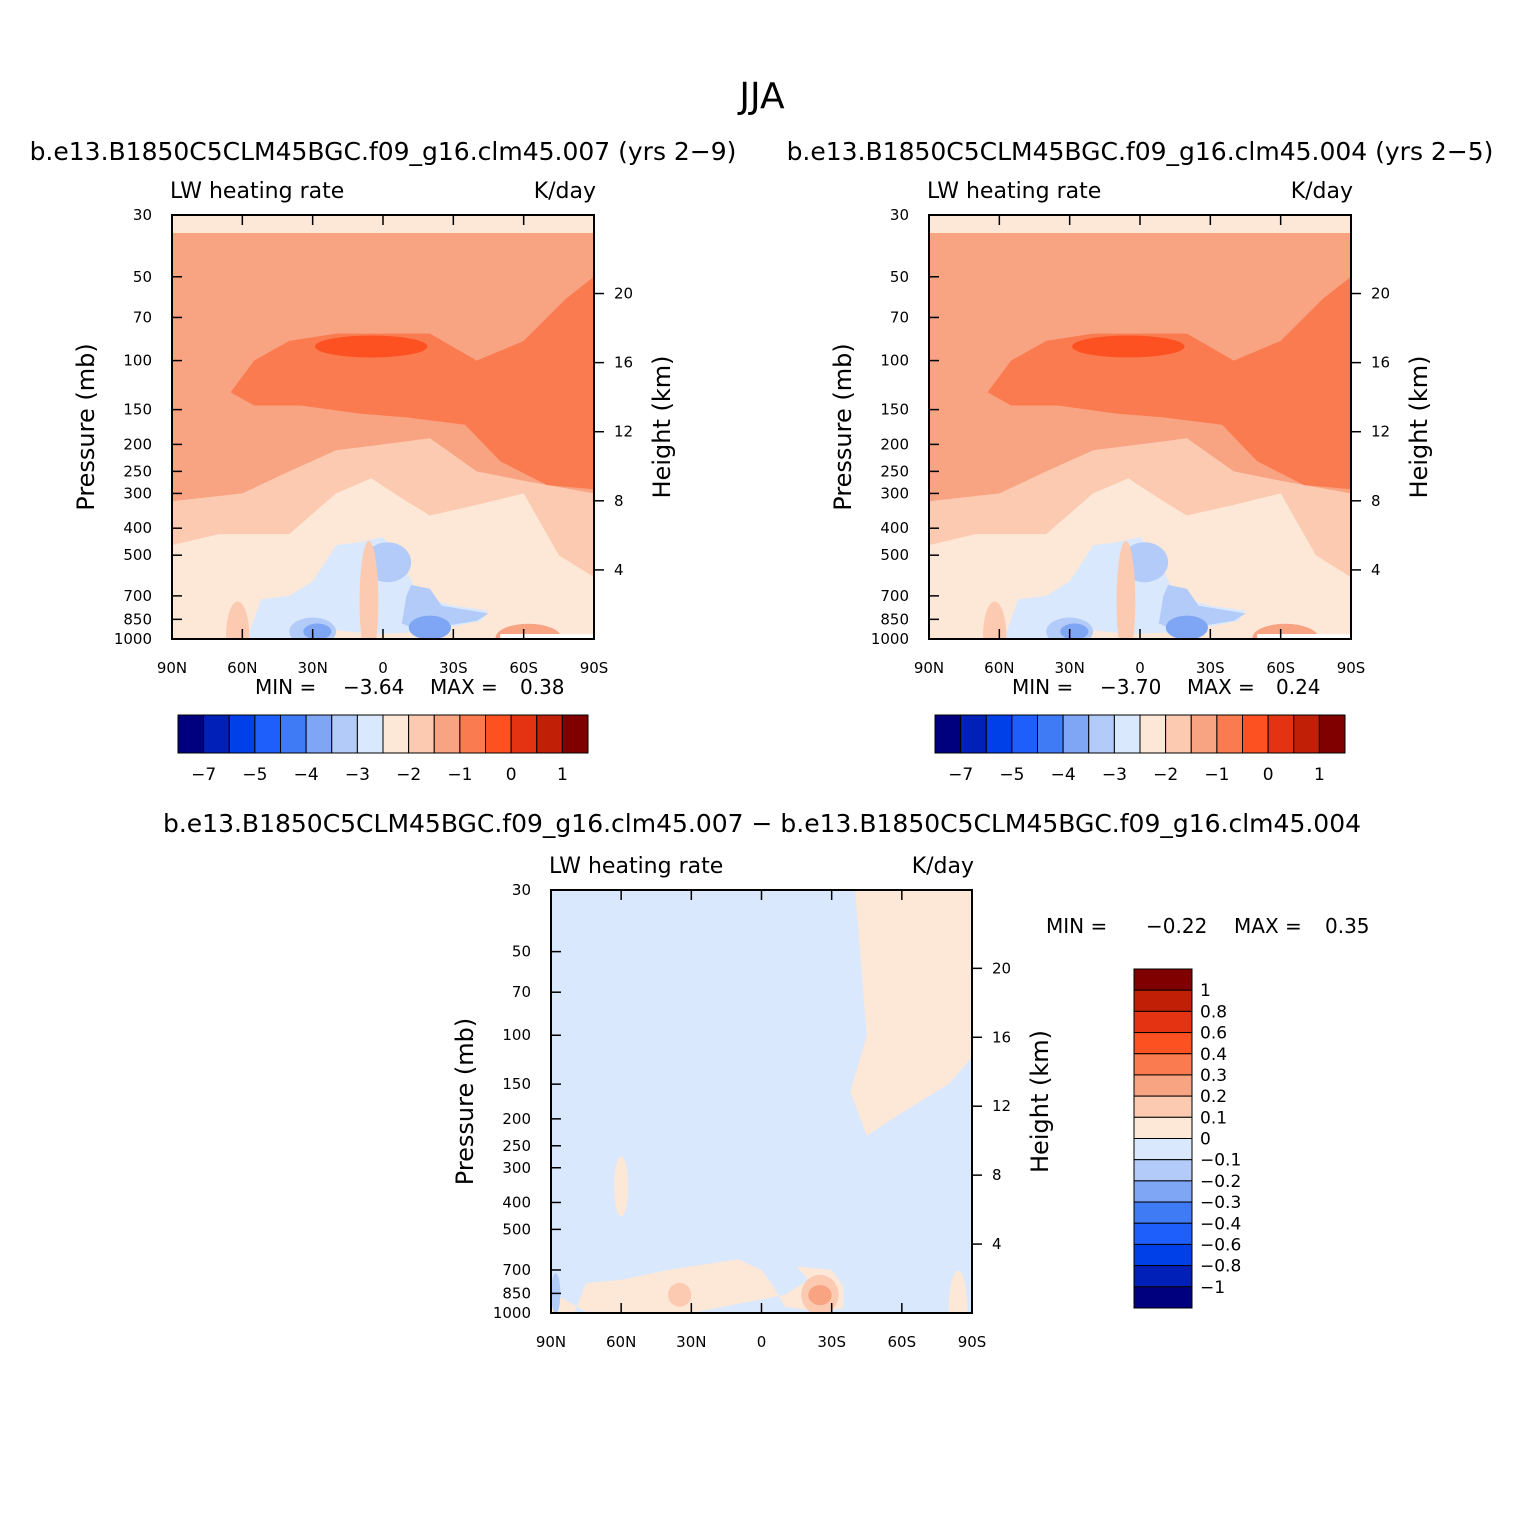  What do you see at coordinates (894, 361) in the screenshot?
I see `y-tick-label: 100` at bounding box center [894, 361].